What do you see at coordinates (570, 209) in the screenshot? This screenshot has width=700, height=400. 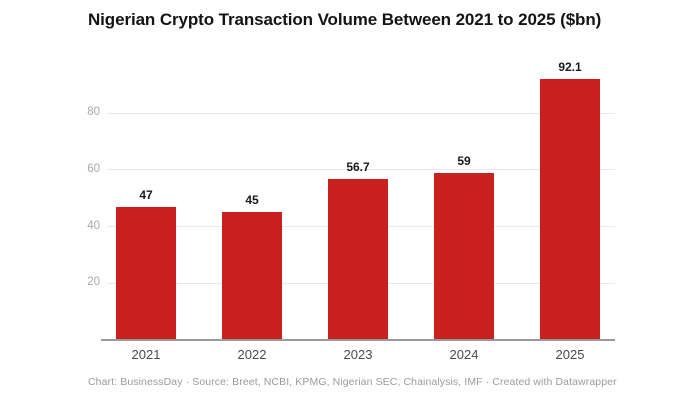 I see `bar-2025` at bounding box center [570, 209].